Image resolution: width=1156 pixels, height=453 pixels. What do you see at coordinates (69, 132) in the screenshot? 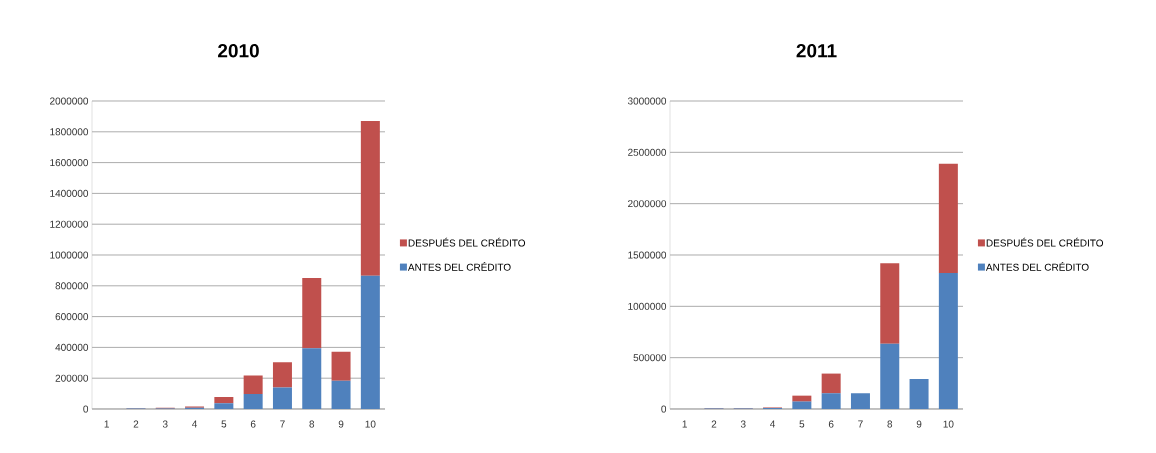
I see `y-tick-label: 1800000` at bounding box center [69, 132].